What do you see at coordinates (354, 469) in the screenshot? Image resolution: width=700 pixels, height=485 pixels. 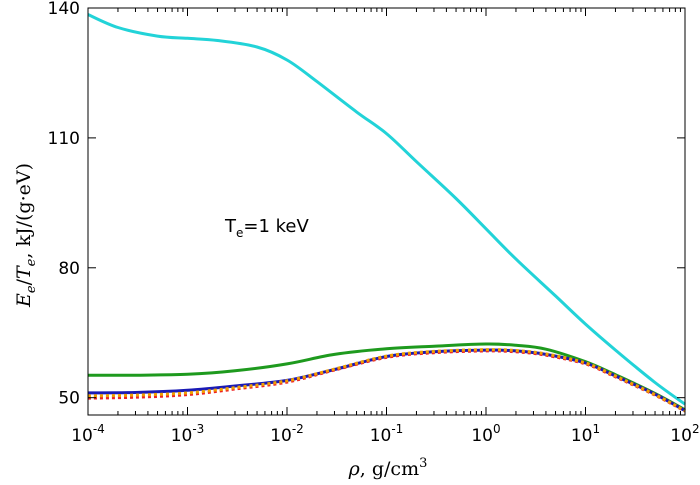 I see `x-axis-title-base: ρ` at bounding box center [354, 469].